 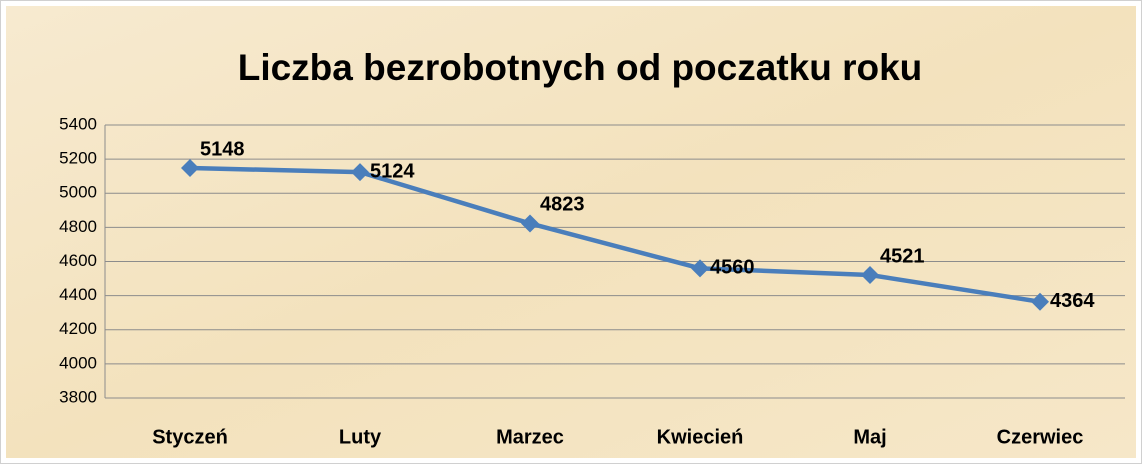 What do you see at coordinates (902, 256) in the screenshot?
I see `data-label: 4521` at bounding box center [902, 256].